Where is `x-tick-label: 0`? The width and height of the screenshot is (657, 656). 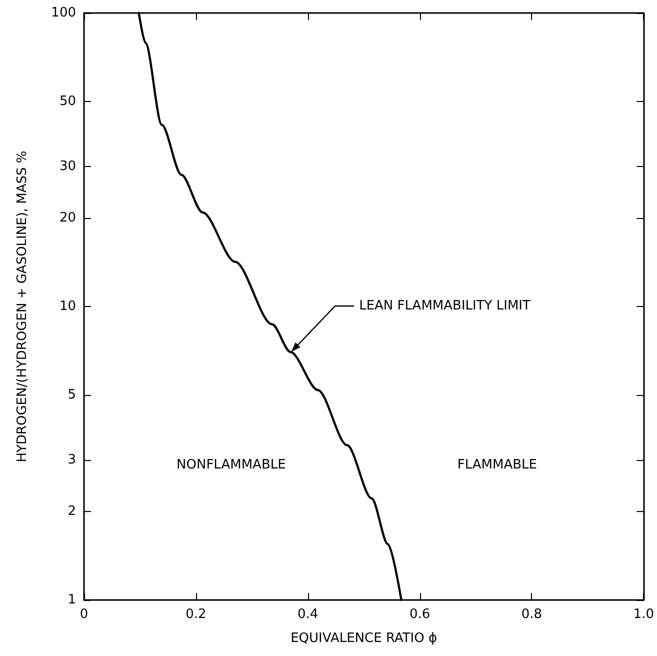 x-tick-label: 0 is located at coordinates (84, 614).